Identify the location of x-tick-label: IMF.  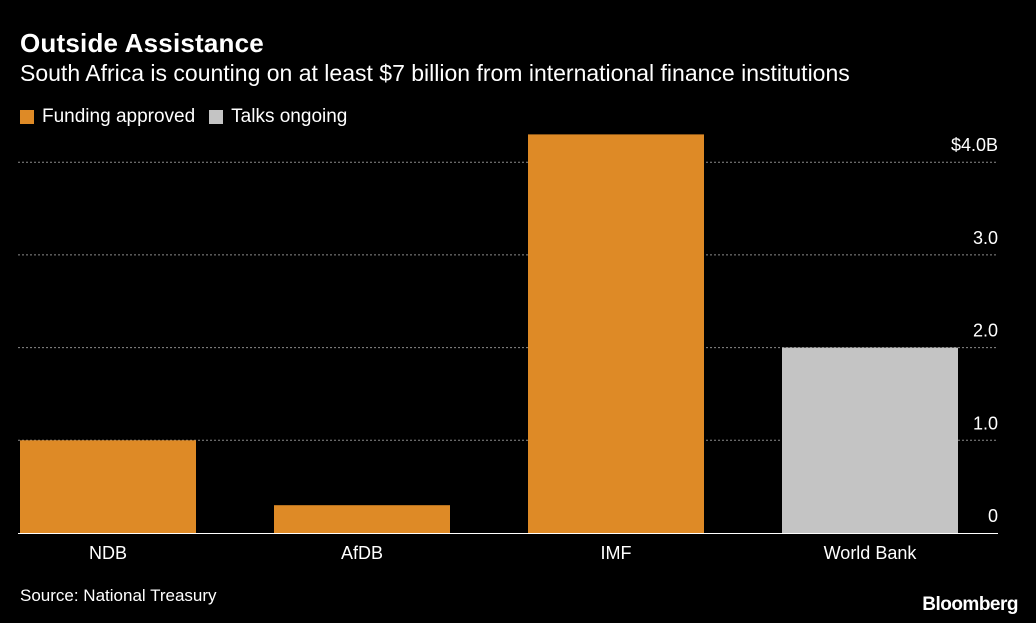
(616, 553).